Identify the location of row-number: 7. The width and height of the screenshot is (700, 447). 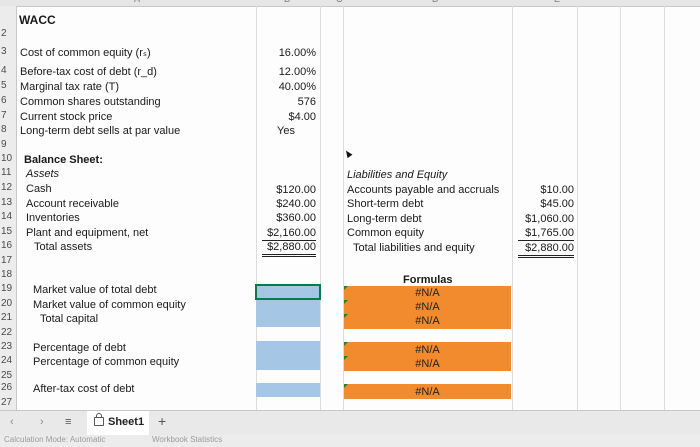
(4, 115).